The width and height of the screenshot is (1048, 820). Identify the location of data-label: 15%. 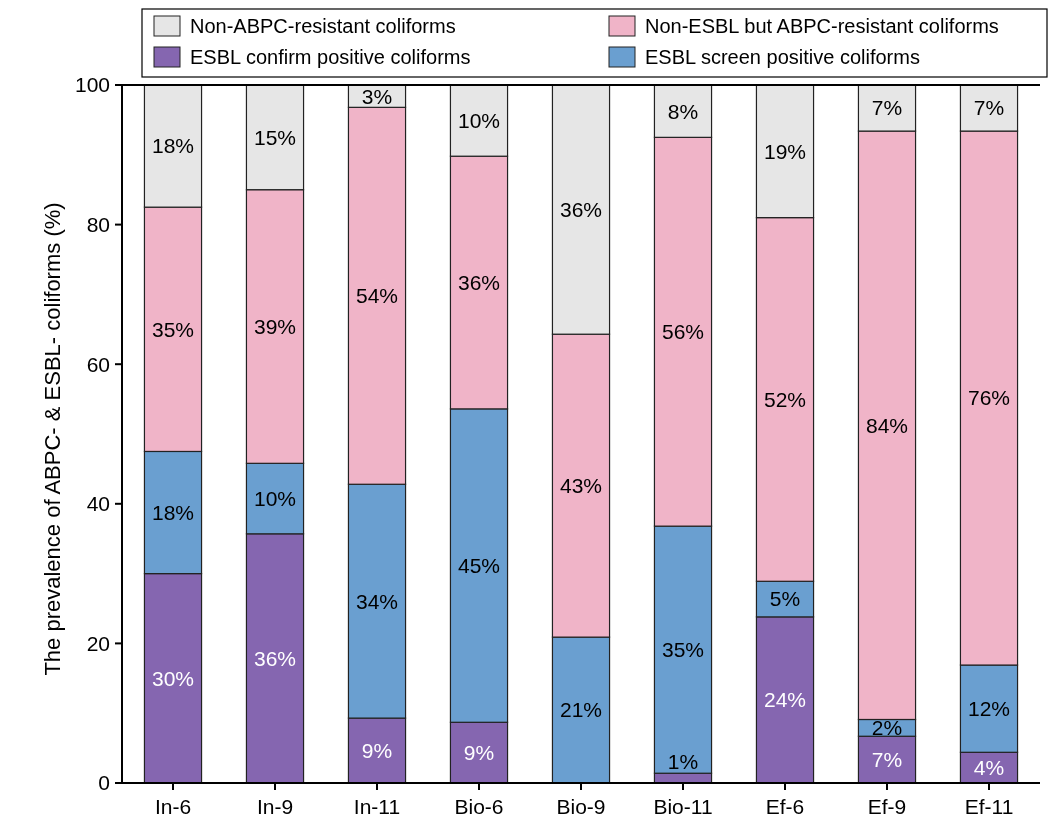
(275, 137).